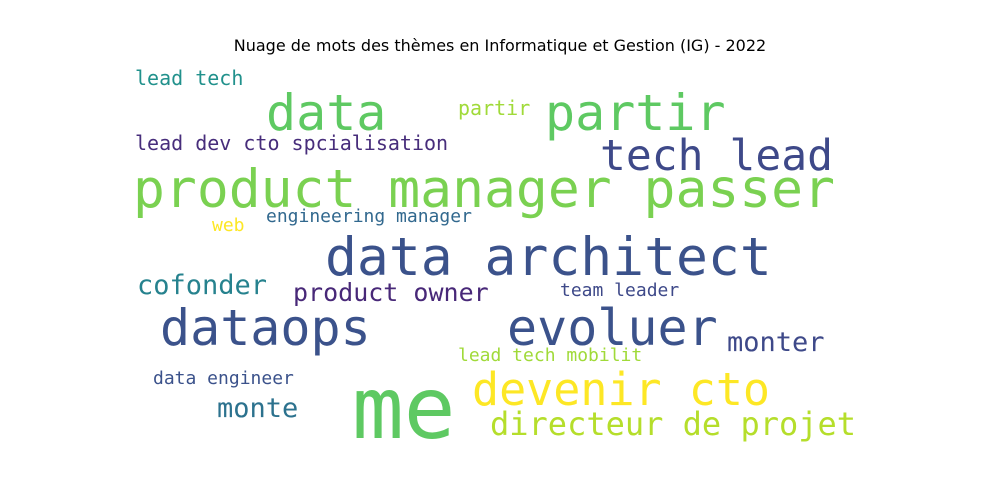  What do you see at coordinates (550, 355) in the screenshot?
I see `word-lead-tech-mobilit: lead tech mobilit` at bounding box center [550, 355].